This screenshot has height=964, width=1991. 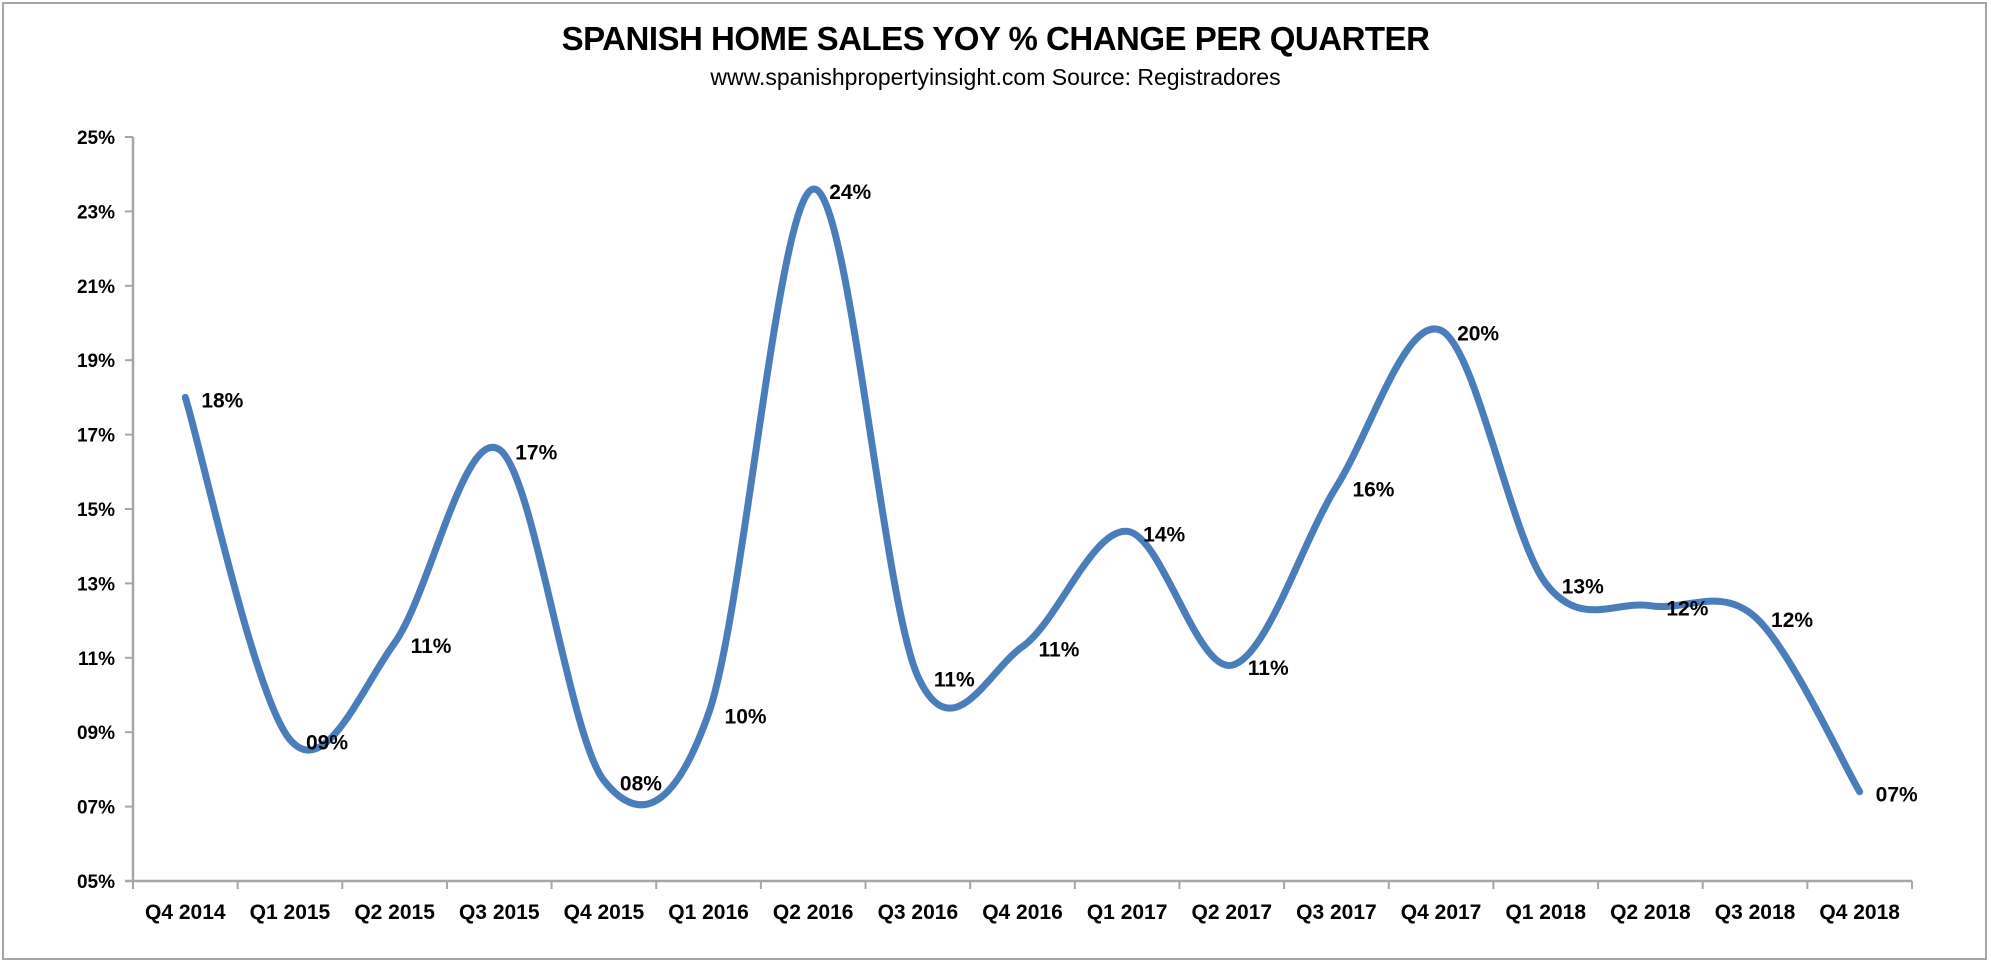 What do you see at coordinates (1336, 912) in the screenshot?
I see `x-tick-label: Q3 2017` at bounding box center [1336, 912].